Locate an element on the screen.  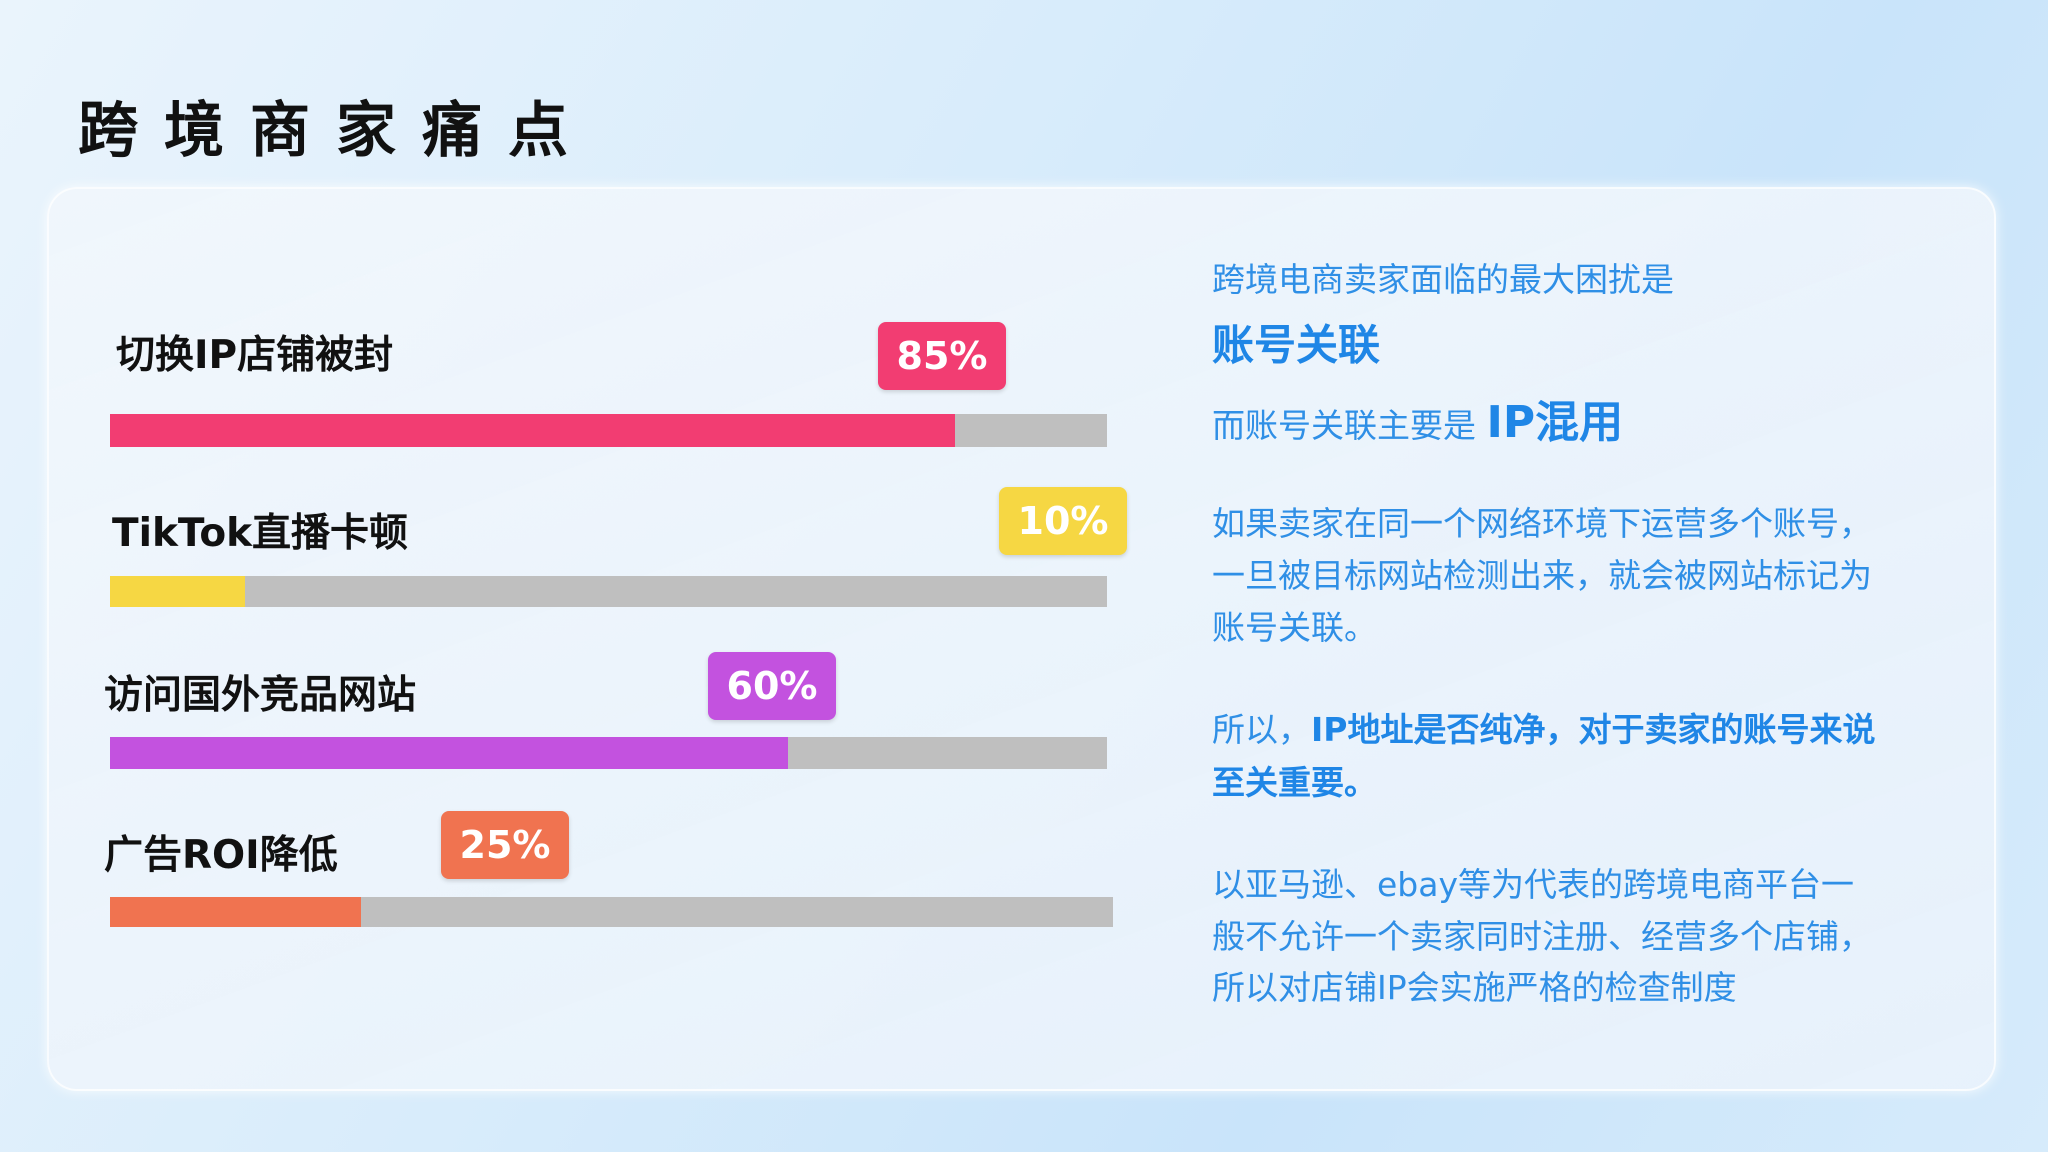
ip-mix-highlight: IP混用 is located at coordinates (1555, 422).